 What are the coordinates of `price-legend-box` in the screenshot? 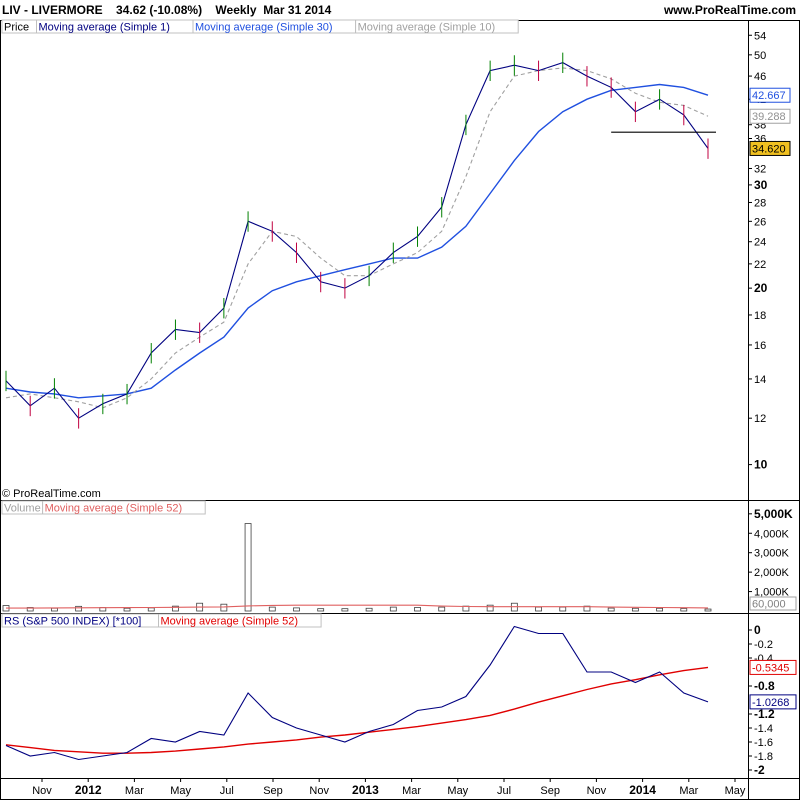 It's located at (437, 26).